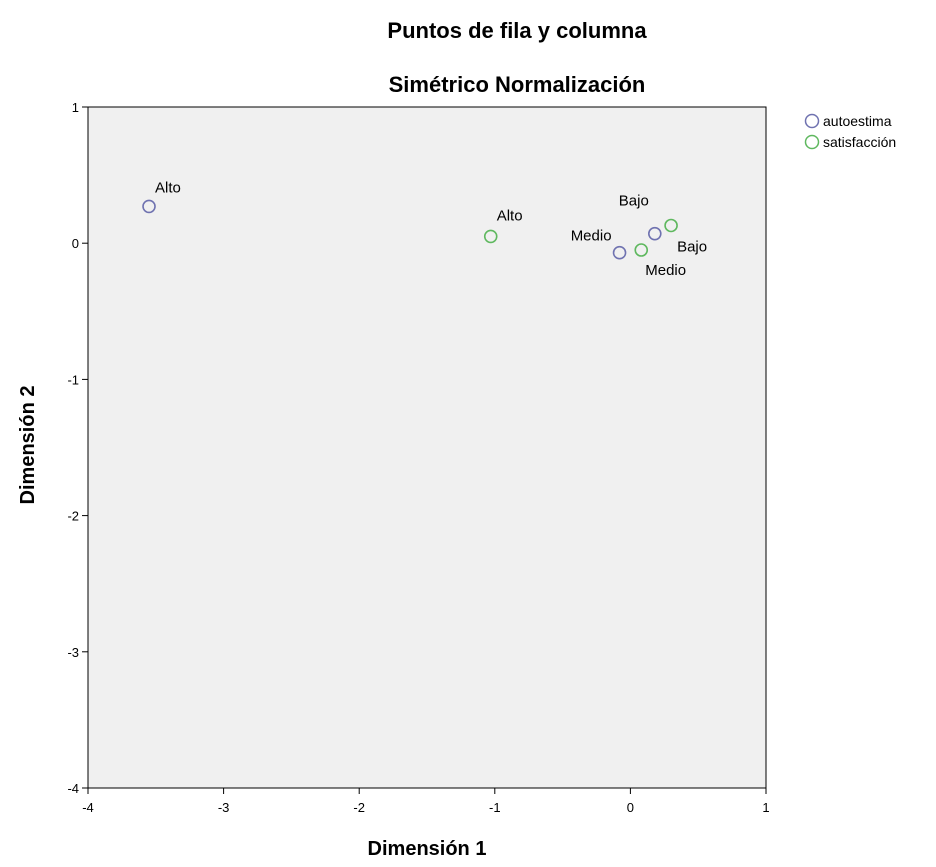 The width and height of the screenshot is (936, 867). Describe the element at coordinates (359, 807) in the screenshot. I see `x-tick-label: -2` at that location.